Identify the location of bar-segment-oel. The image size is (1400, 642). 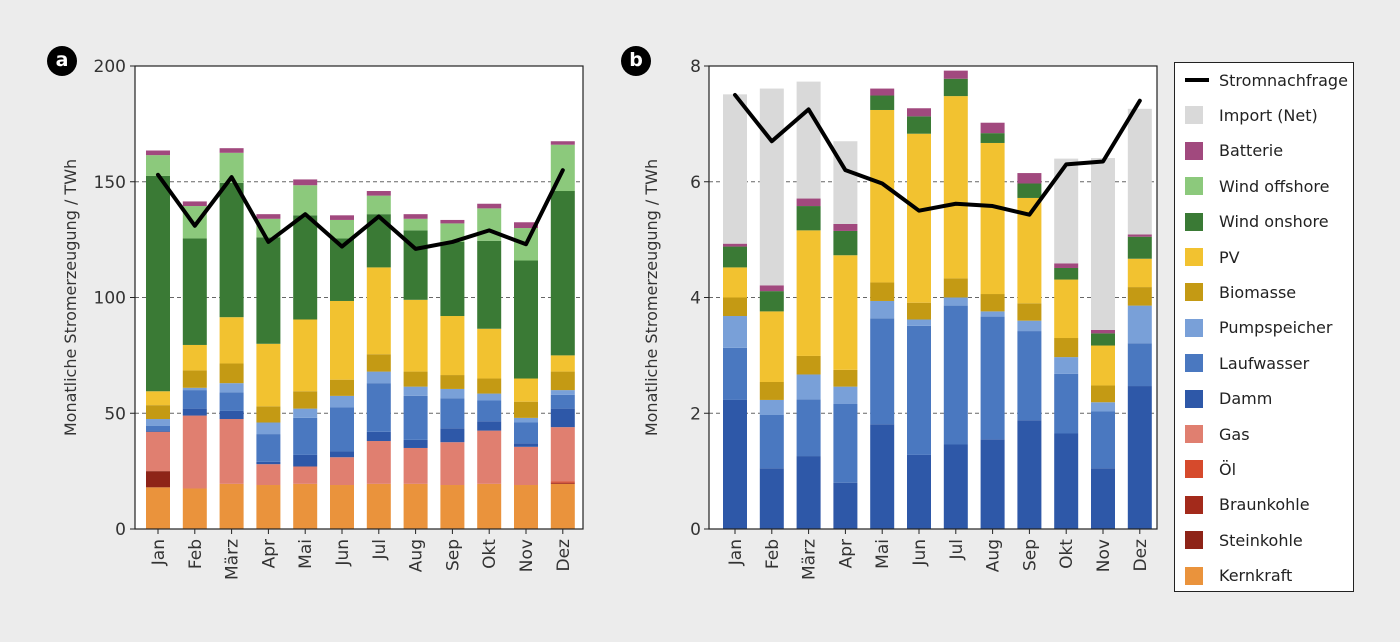
(562, 482).